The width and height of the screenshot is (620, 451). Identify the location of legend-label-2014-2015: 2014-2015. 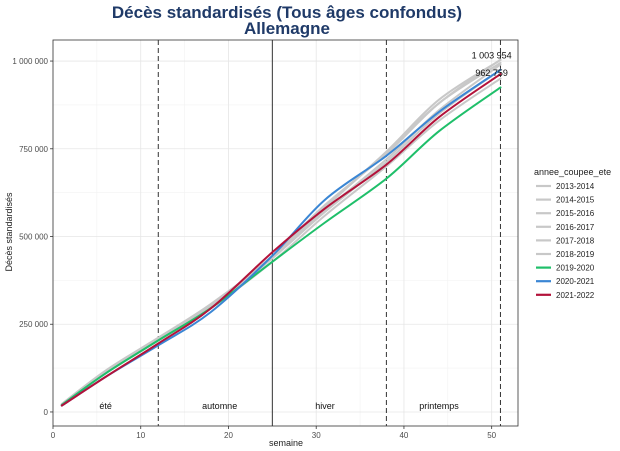
(575, 200).